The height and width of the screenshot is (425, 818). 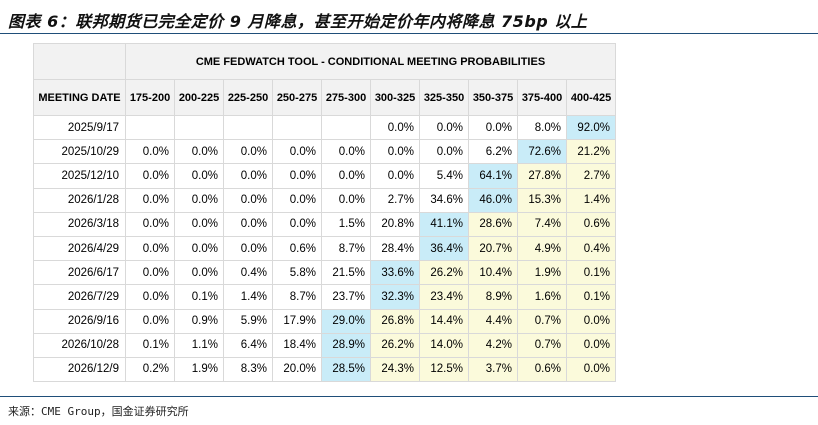 What do you see at coordinates (542, 224) in the screenshot?
I see `probability-cell: 7.4%` at bounding box center [542, 224].